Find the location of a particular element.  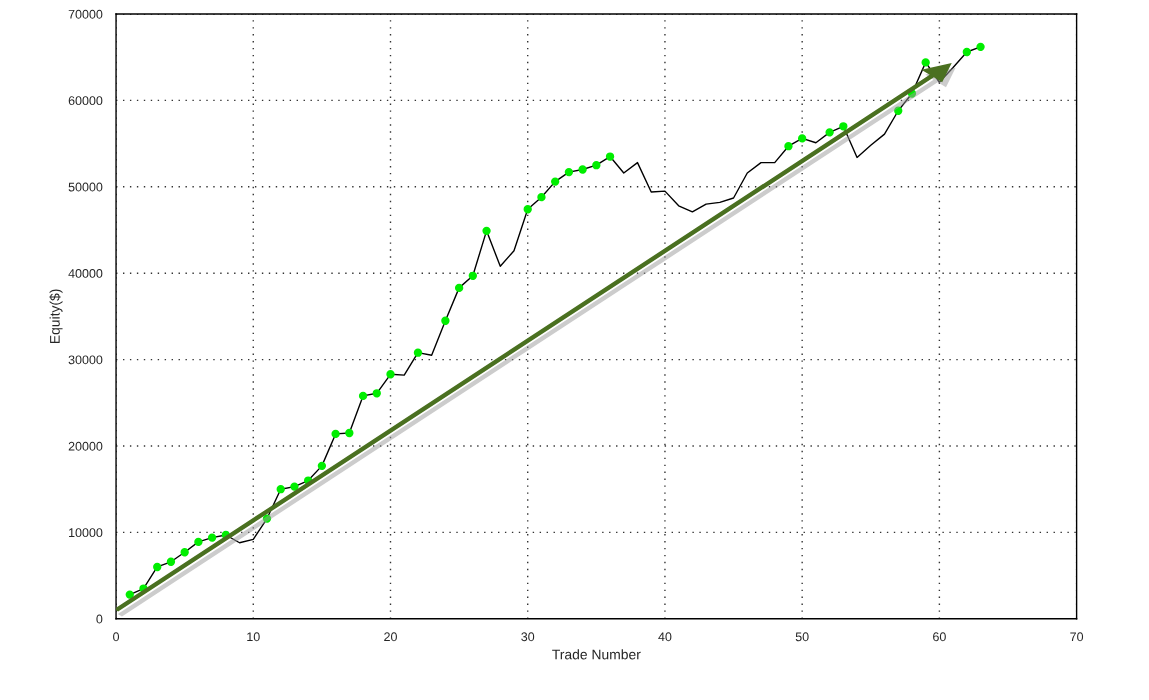

y-tick-label: 50000 is located at coordinates (85, 187).